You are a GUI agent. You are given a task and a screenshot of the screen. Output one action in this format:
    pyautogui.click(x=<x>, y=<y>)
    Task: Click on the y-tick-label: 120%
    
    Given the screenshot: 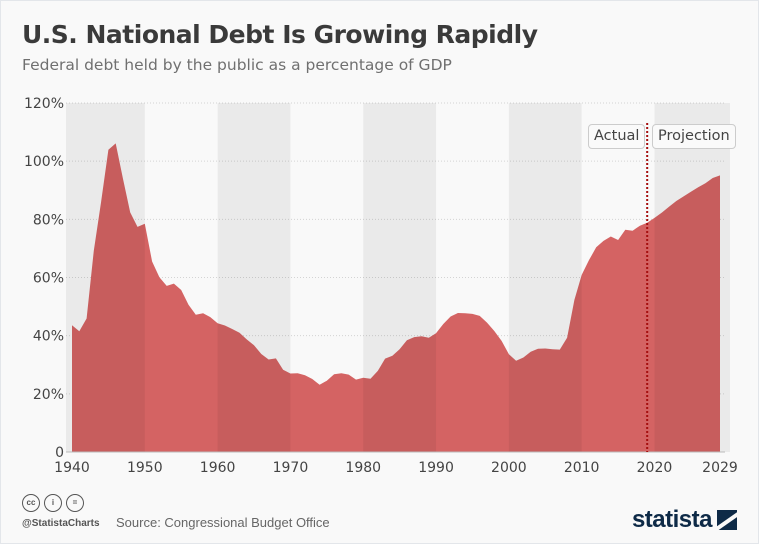 What is the action you would take?
    pyautogui.click(x=44, y=104)
    